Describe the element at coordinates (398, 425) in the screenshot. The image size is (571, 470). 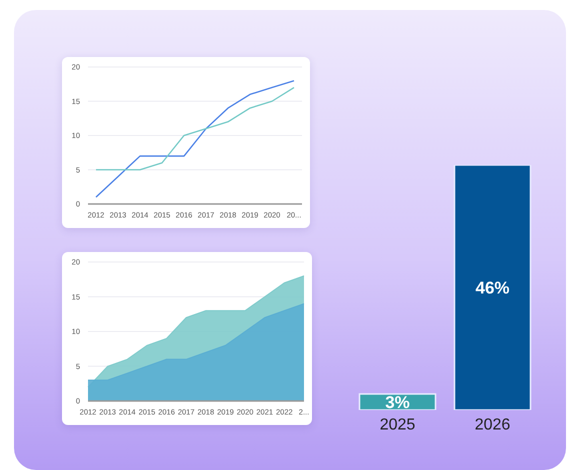
I see `x-tick-label: 2025` at that location.